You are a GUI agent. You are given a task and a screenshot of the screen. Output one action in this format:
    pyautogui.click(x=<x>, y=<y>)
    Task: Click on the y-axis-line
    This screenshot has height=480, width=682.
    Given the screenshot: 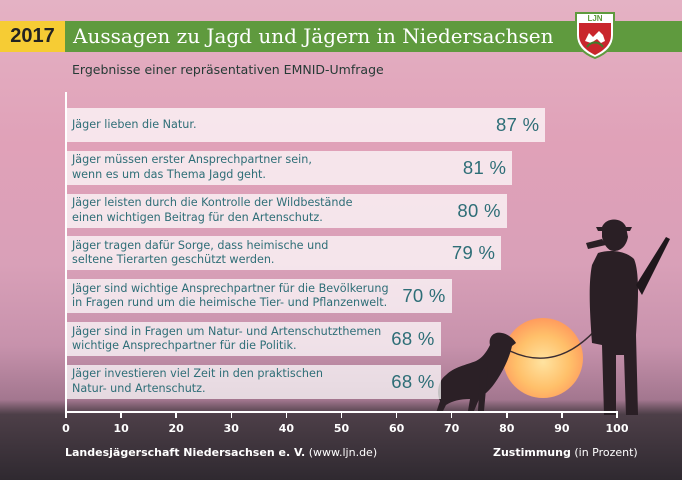 What is the action you would take?
    pyautogui.click(x=66, y=252)
    